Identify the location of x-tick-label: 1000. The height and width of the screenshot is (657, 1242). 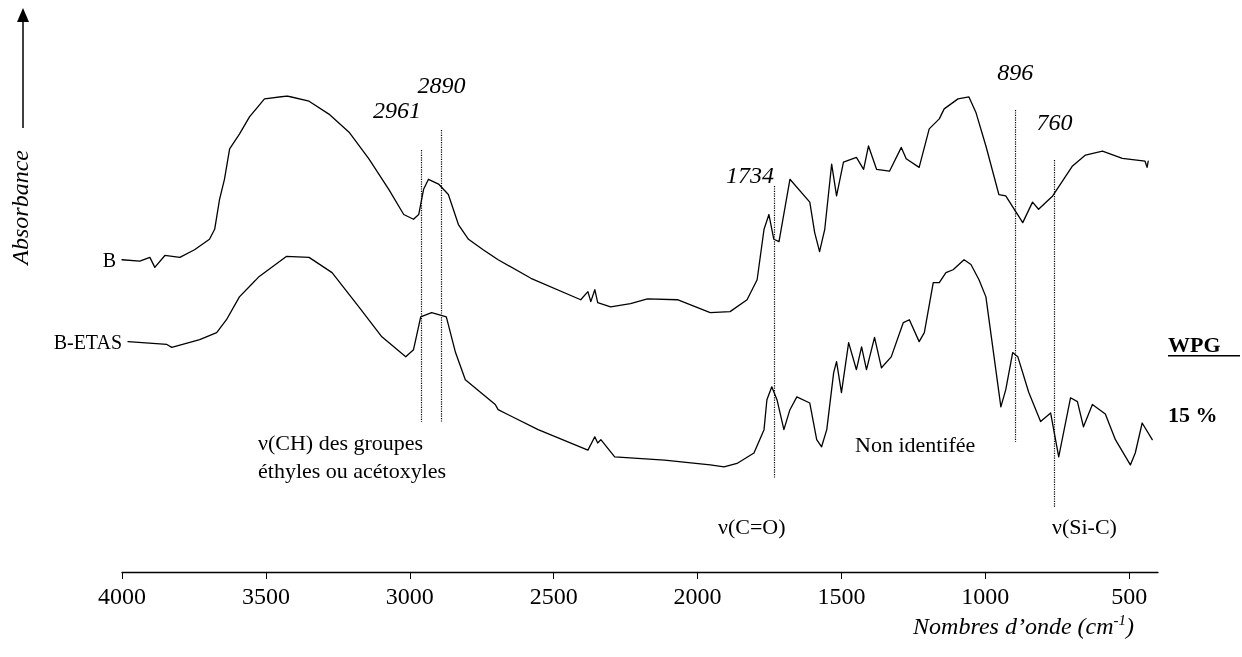
(985, 596).